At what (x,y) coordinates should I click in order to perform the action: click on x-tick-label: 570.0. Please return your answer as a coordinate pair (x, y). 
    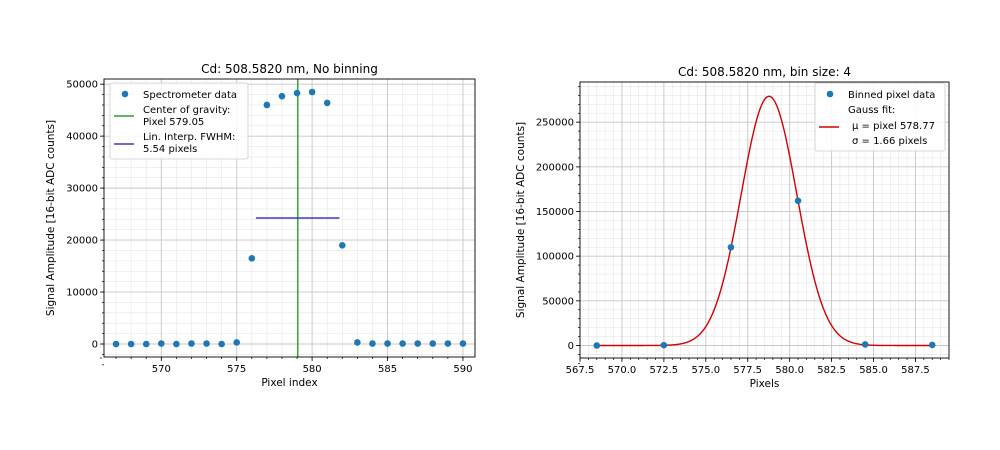
    Looking at the image, I should click on (622, 370).